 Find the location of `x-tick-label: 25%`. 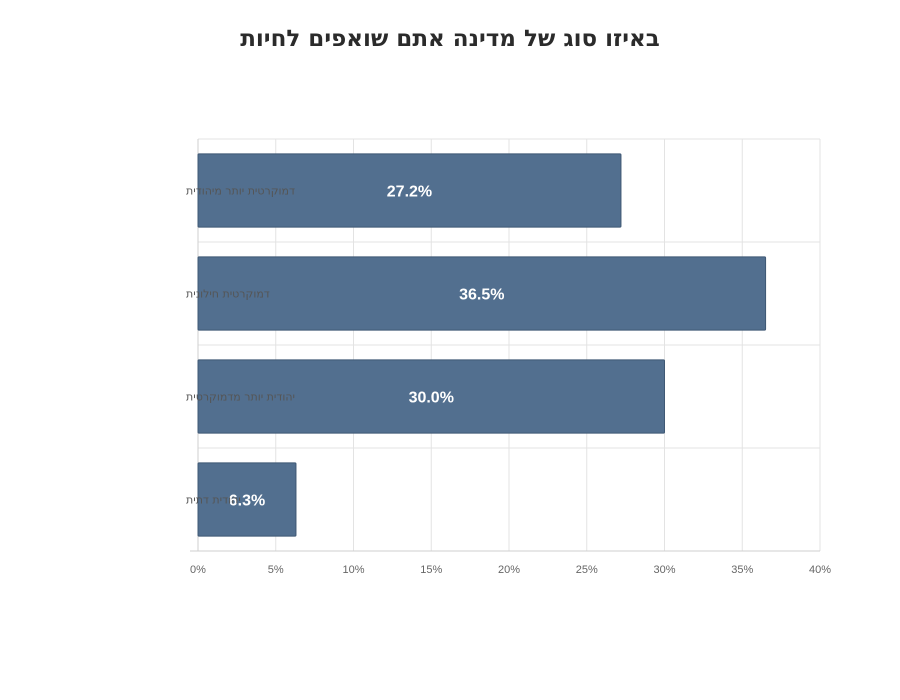

x-tick-label: 25% is located at coordinates (587, 570).